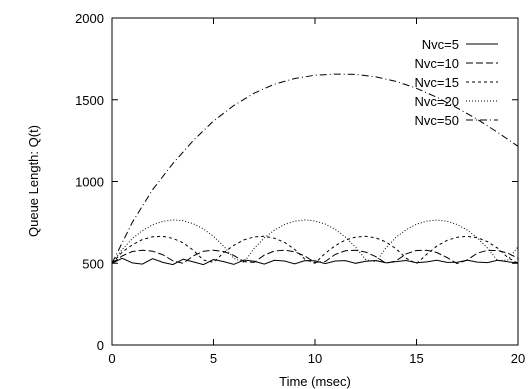 This screenshot has height=389, width=528. What do you see at coordinates (440, 44) in the screenshot?
I see `legend-label-nvc-5: Nvc=5` at bounding box center [440, 44].